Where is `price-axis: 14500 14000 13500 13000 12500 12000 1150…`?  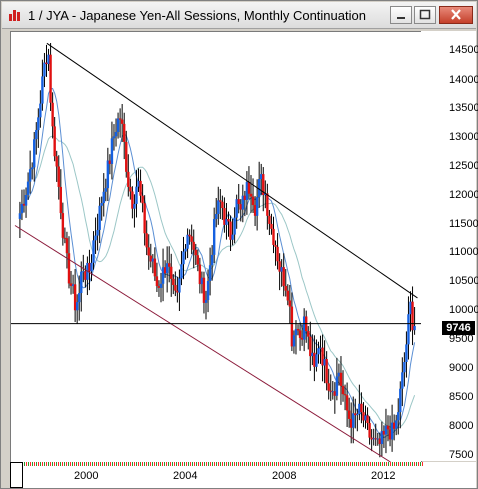 price-axis: 14500 14000 13500 13000 12500 12000 1150… is located at coordinates (449, 246).